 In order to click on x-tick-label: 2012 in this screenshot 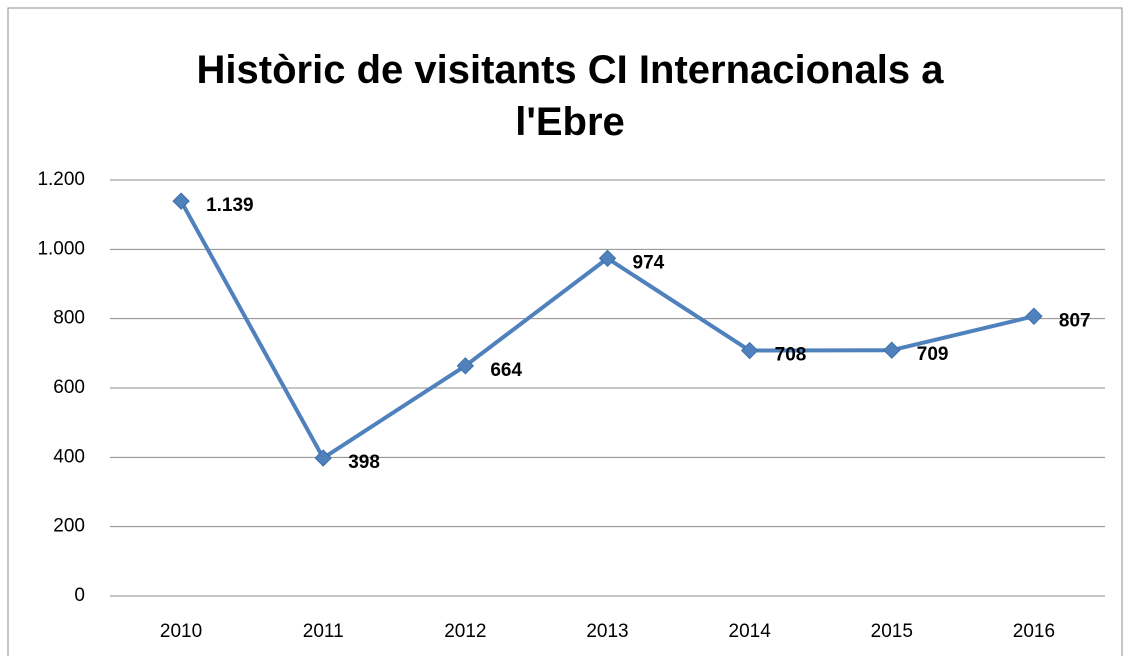, I will do `click(465, 631)`.